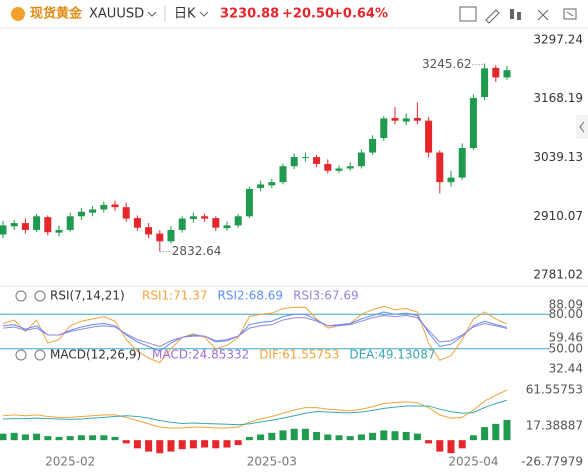 This screenshot has width=588, height=473. I want to click on panel-title: RSI(7,14,21), so click(87, 296).